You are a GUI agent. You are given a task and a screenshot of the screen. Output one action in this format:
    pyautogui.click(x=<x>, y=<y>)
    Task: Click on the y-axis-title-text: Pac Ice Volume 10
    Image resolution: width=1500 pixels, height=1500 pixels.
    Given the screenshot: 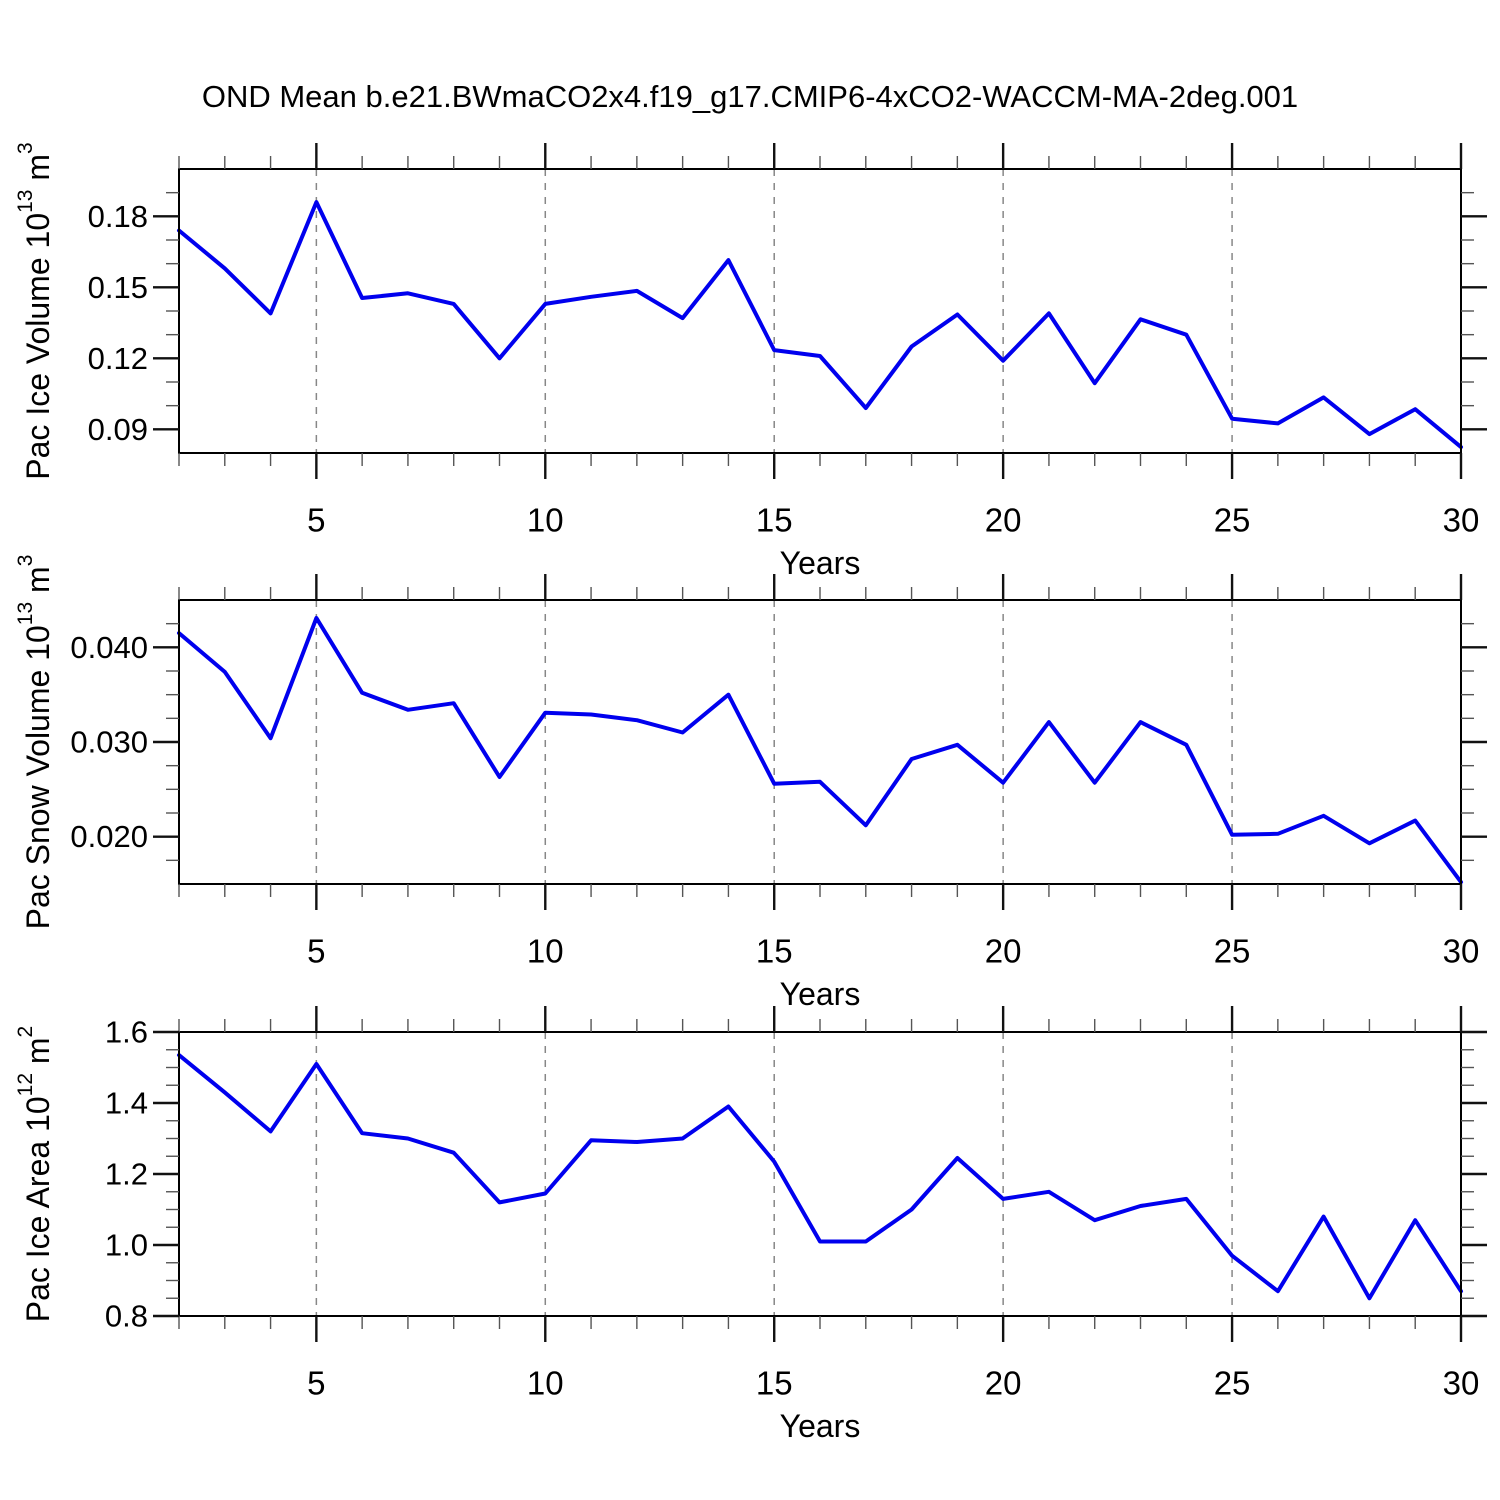 What is the action you would take?
    pyautogui.click(x=38, y=346)
    